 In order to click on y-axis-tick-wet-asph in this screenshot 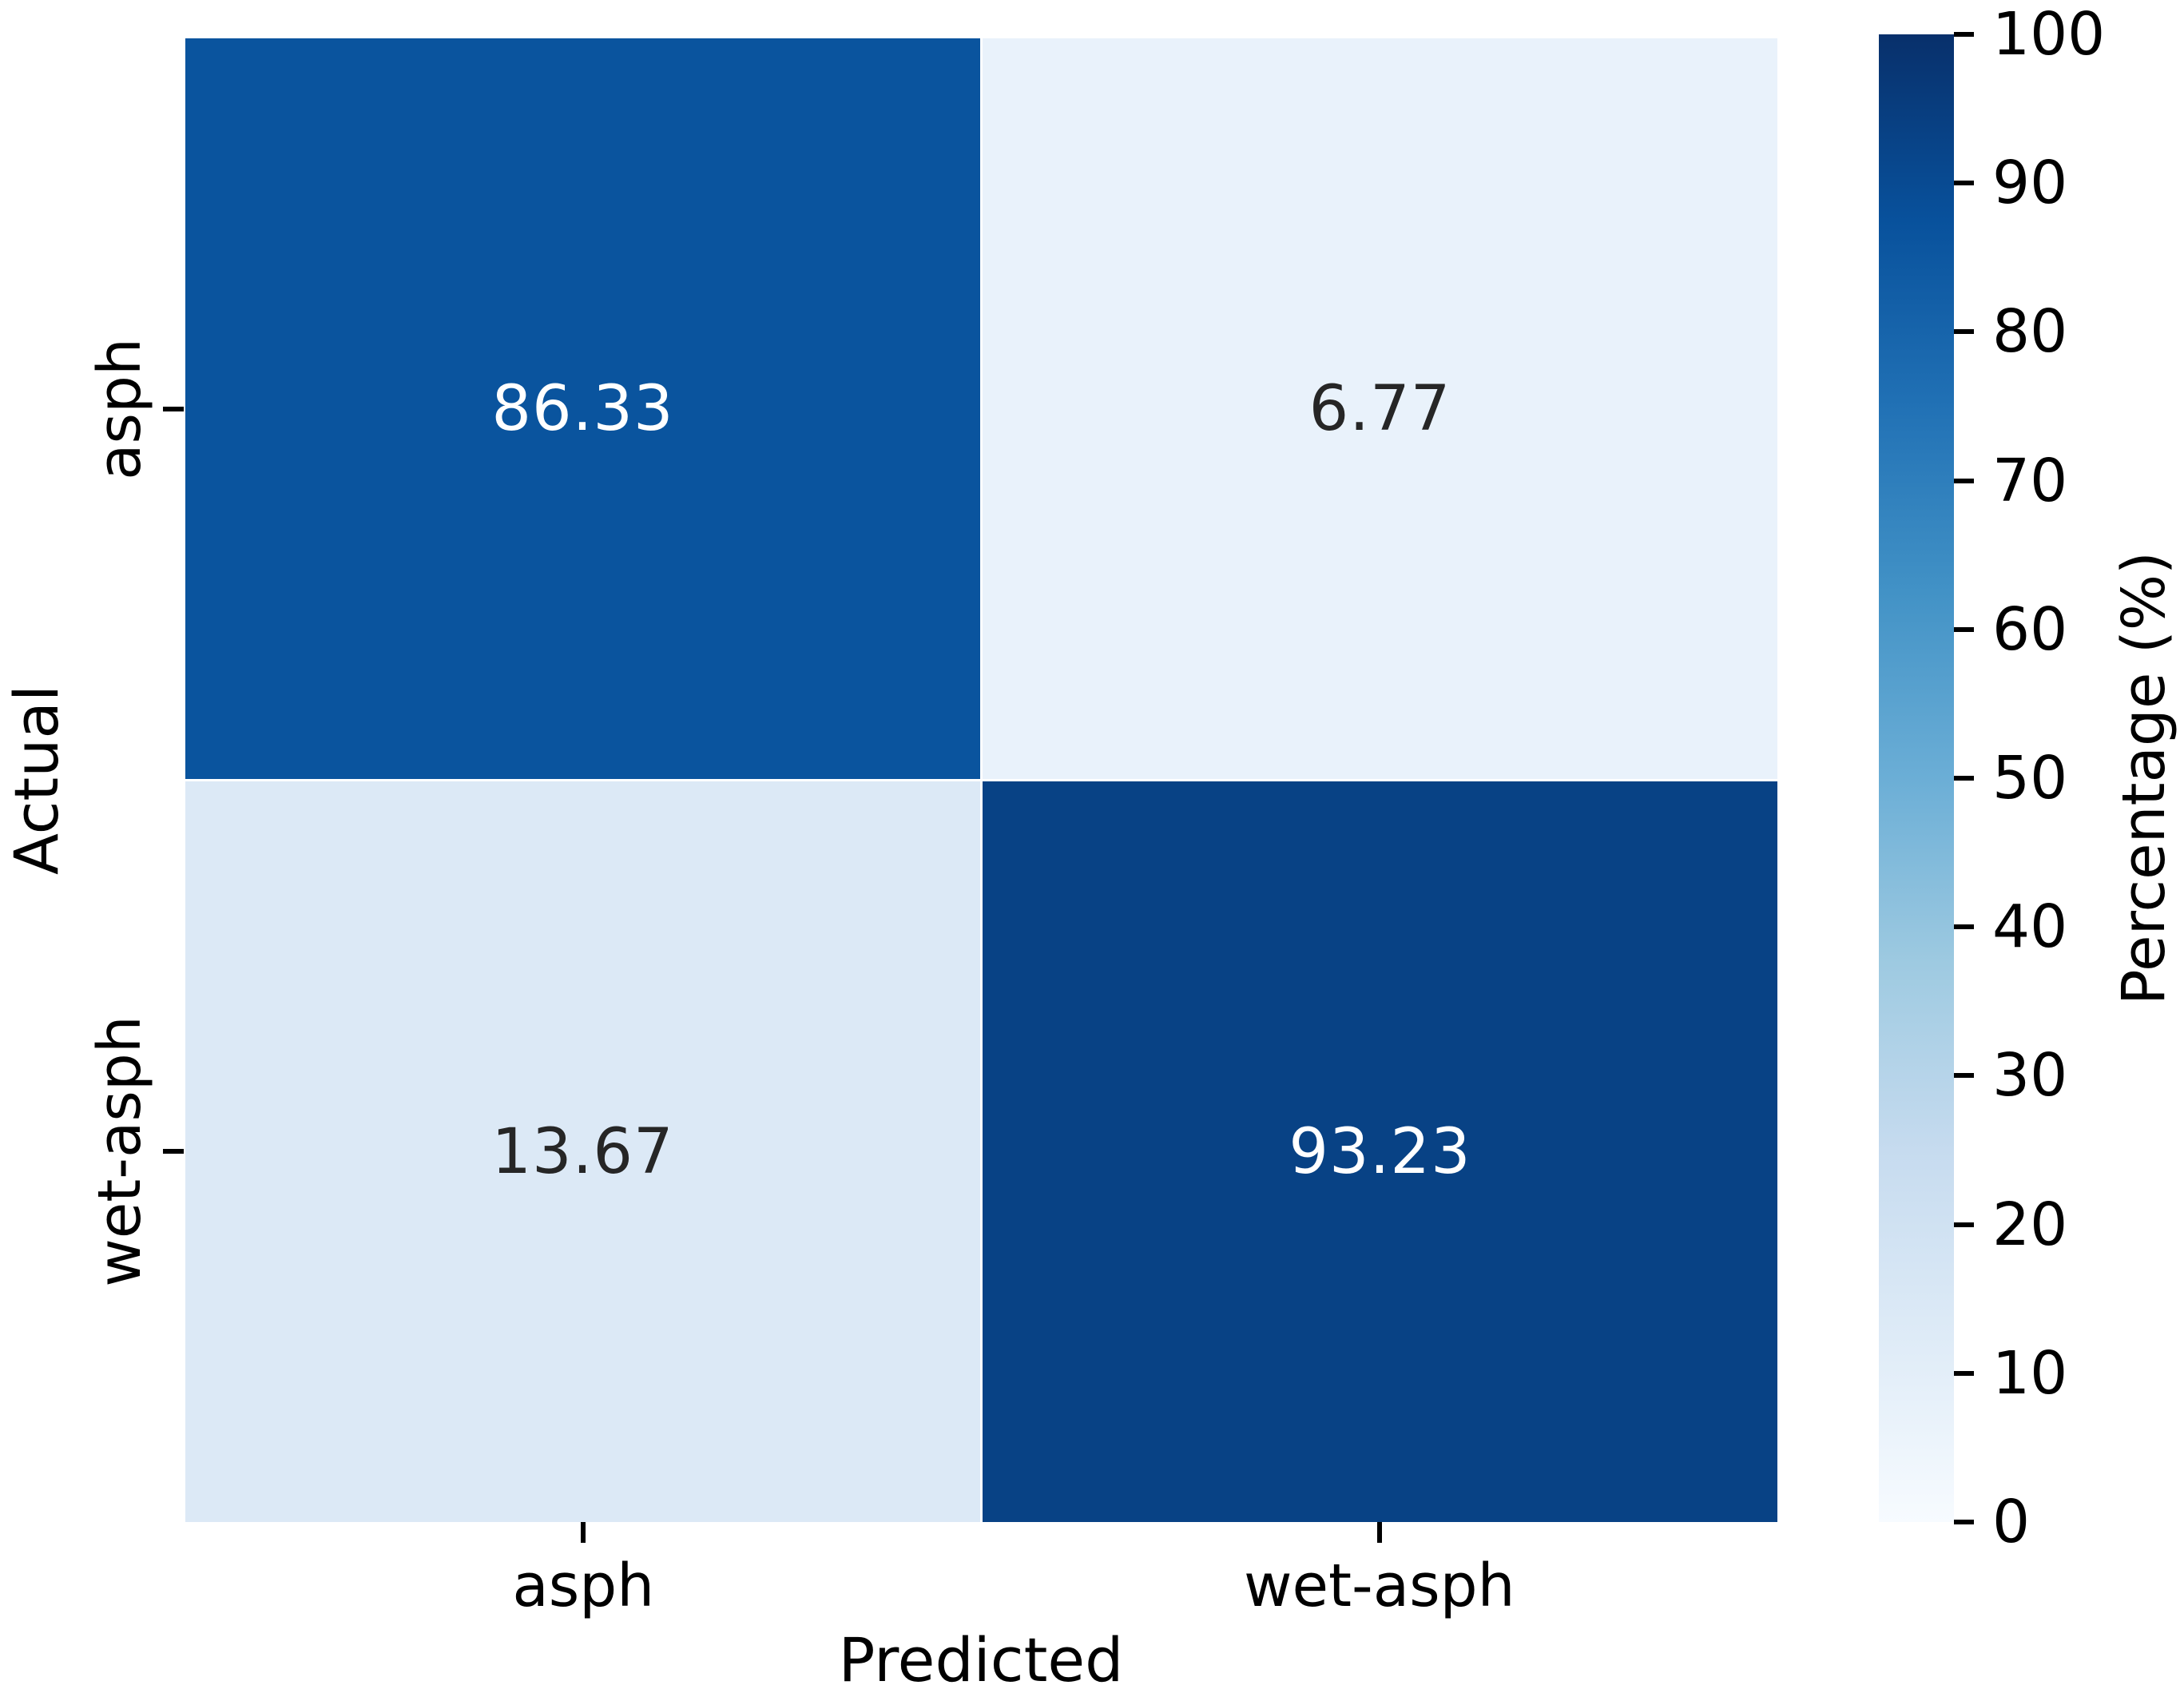, I will do `click(174, 1151)`.